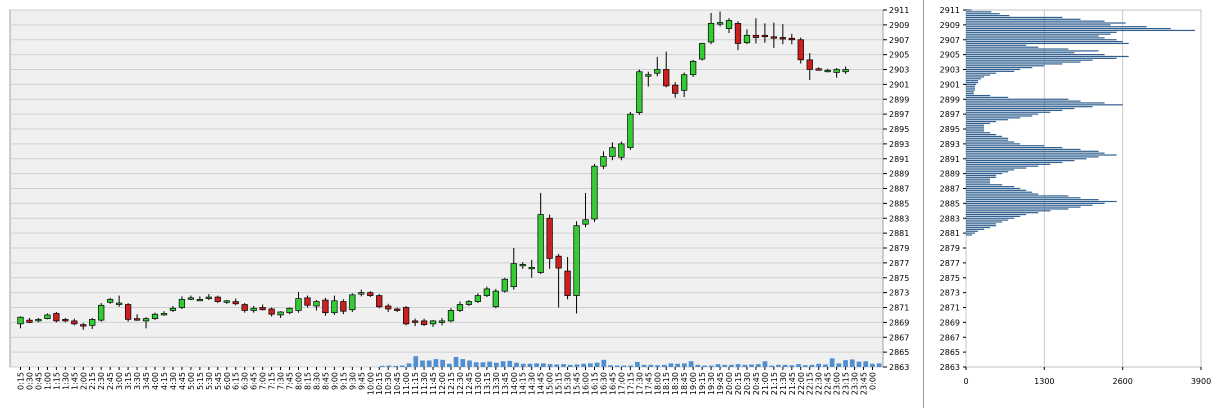 The width and height of the screenshot is (1211, 408). What do you see at coordinates (586, 383) in the screenshot?
I see `x-tick-label: 16:00` at bounding box center [586, 383].